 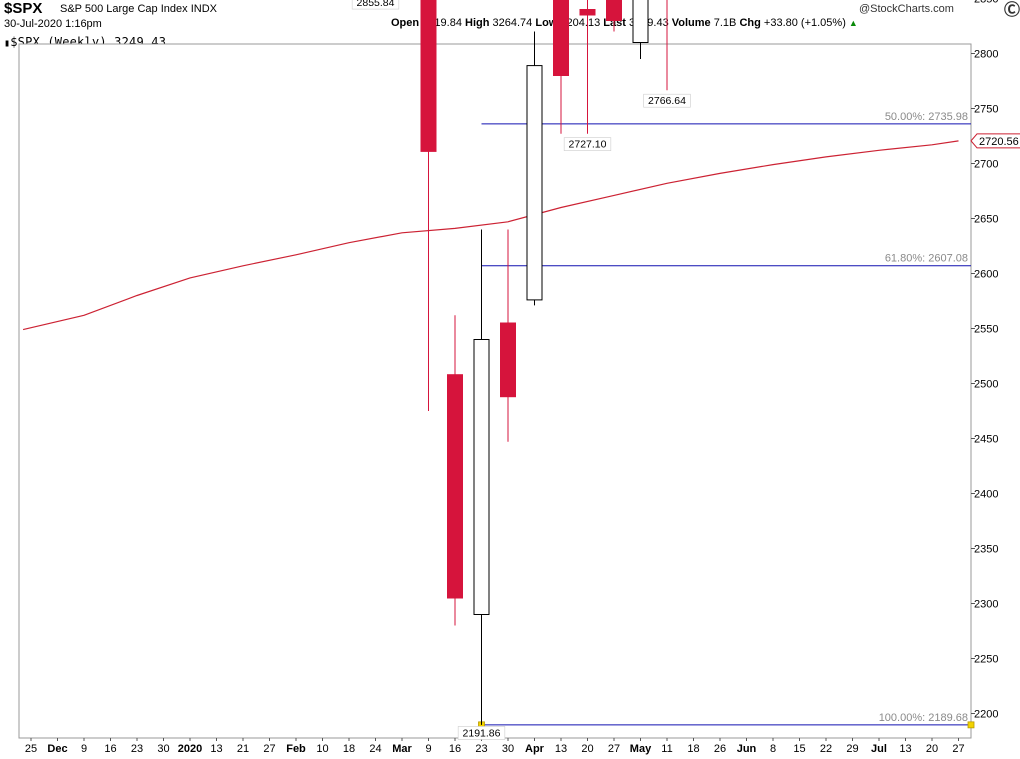 What do you see at coordinates (750, 23) in the screenshot?
I see `chg-label: Chg` at bounding box center [750, 23].